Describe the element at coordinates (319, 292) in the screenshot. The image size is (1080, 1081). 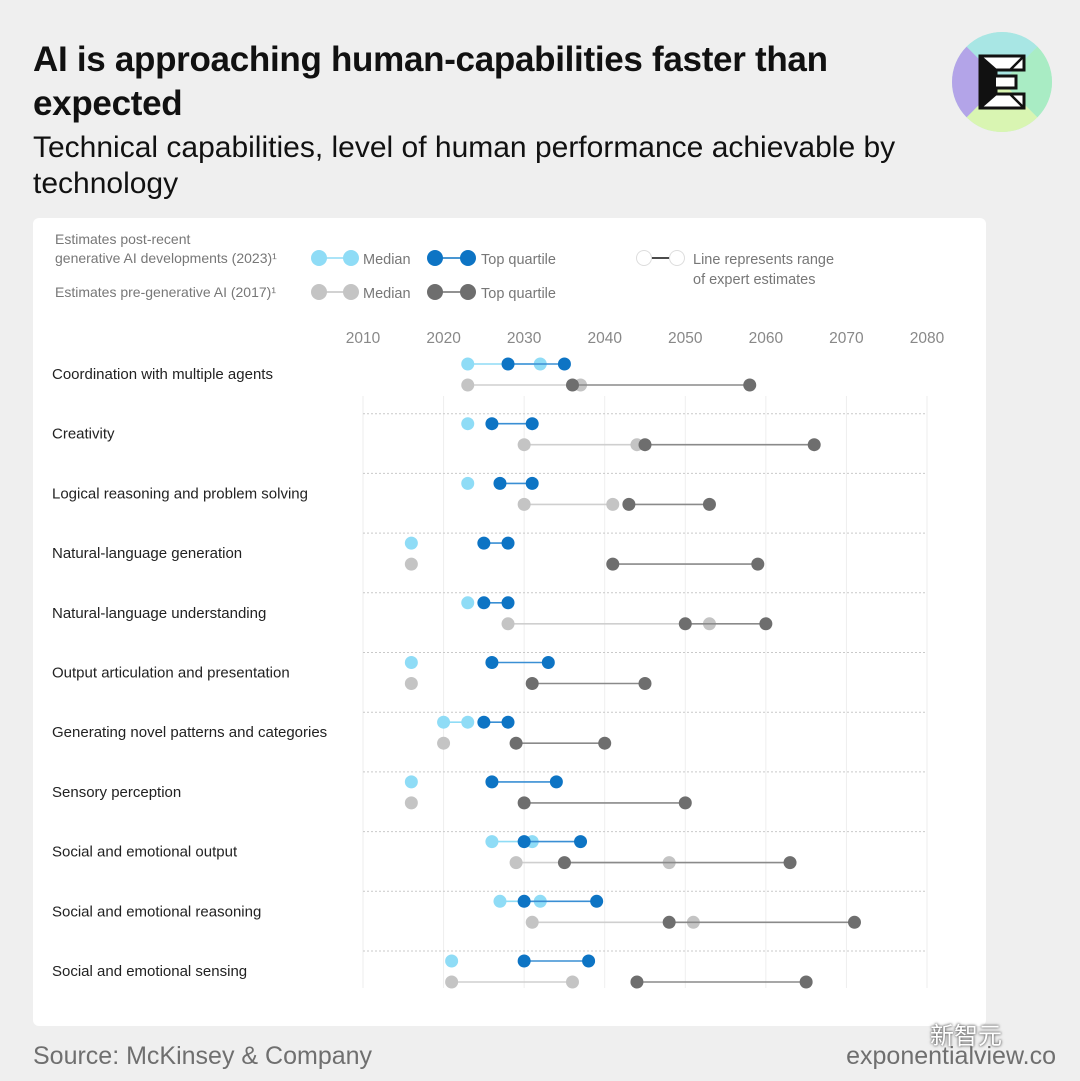
I see `legend-2017-median-dot` at that location.